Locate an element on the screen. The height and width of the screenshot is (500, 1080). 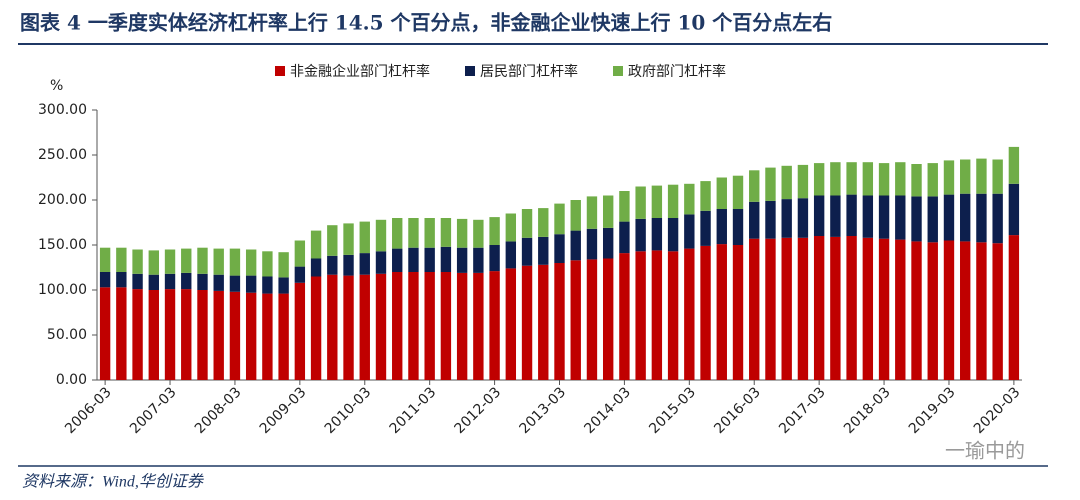
y-tick-label: 100.00 is located at coordinates (62, 290).